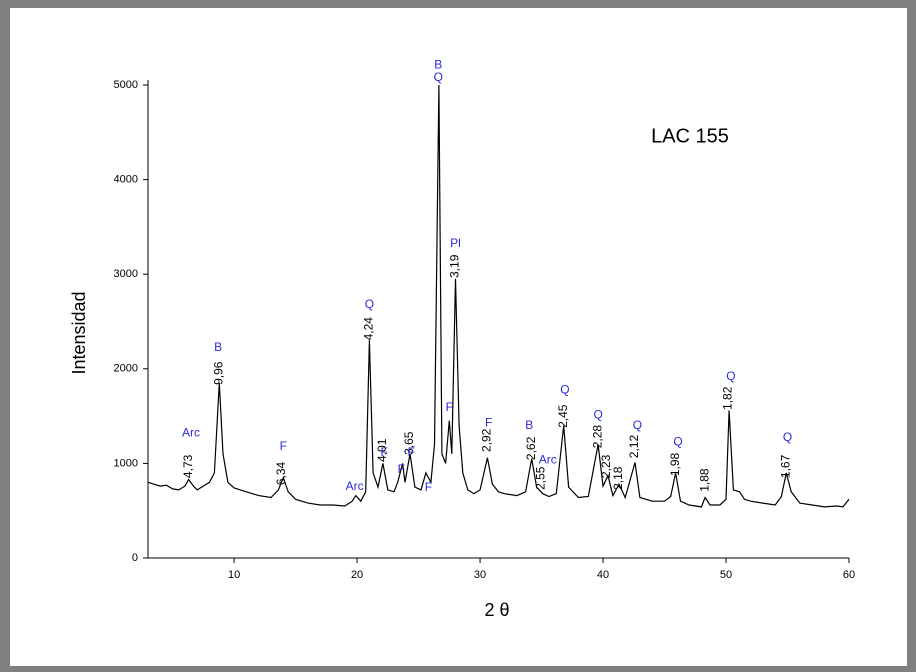 Image resolution: width=916 pixels, height=672 pixels. Describe the element at coordinates (618, 478) in the screenshot. I see `peak-label: 2,18` at that location.